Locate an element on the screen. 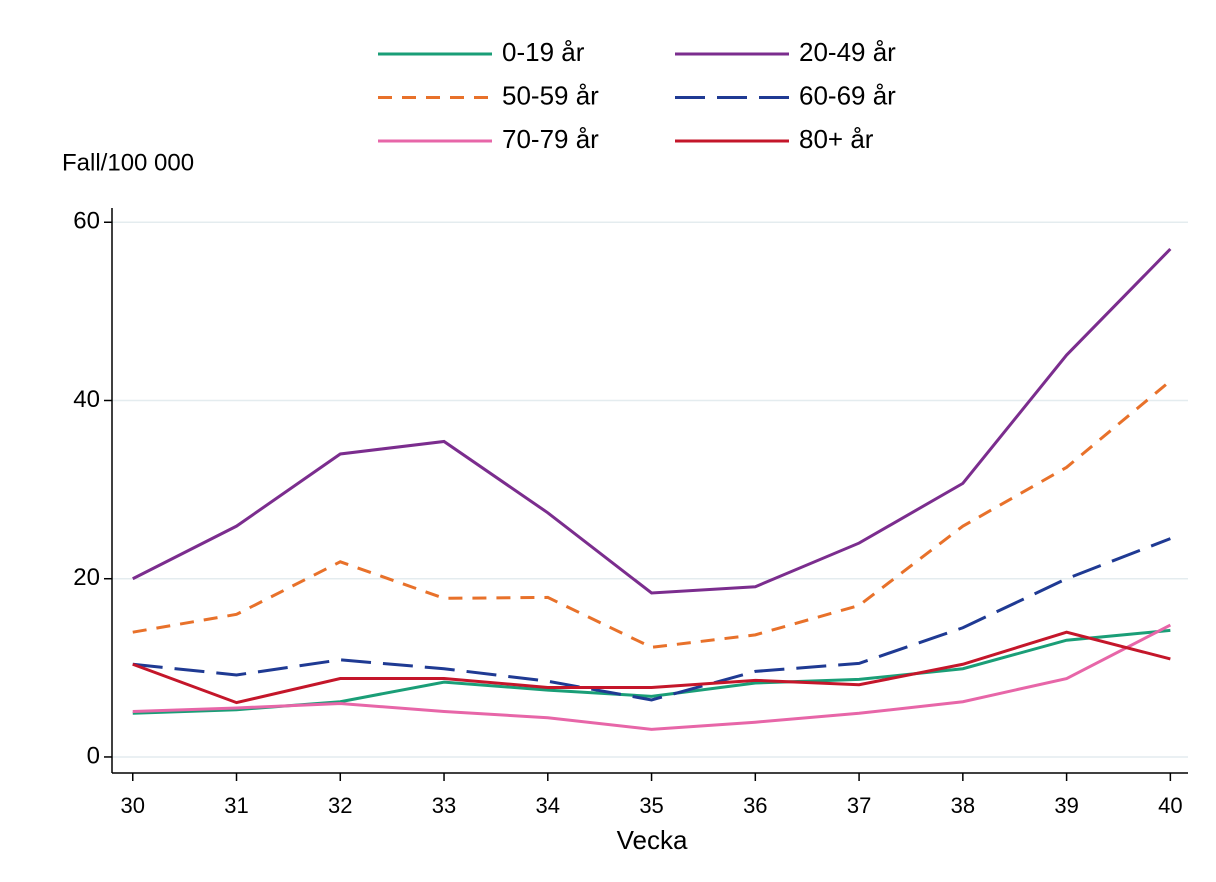  legend-label: 0-19 år is located at coordinates (543, 52).